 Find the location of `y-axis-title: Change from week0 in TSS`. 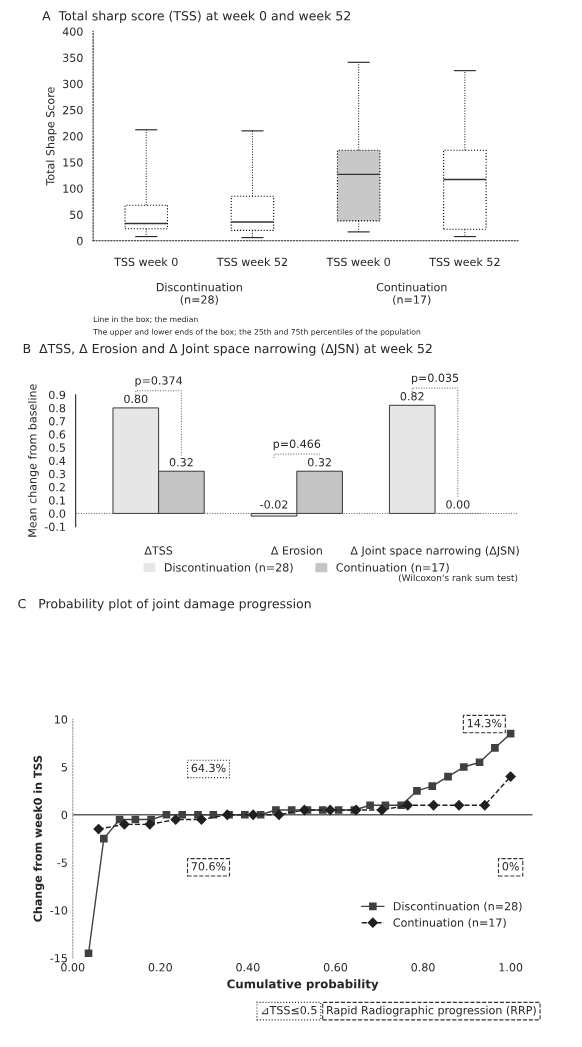

y-axis-title: Change from week0 in TSS is located at coordinates (39, 838).